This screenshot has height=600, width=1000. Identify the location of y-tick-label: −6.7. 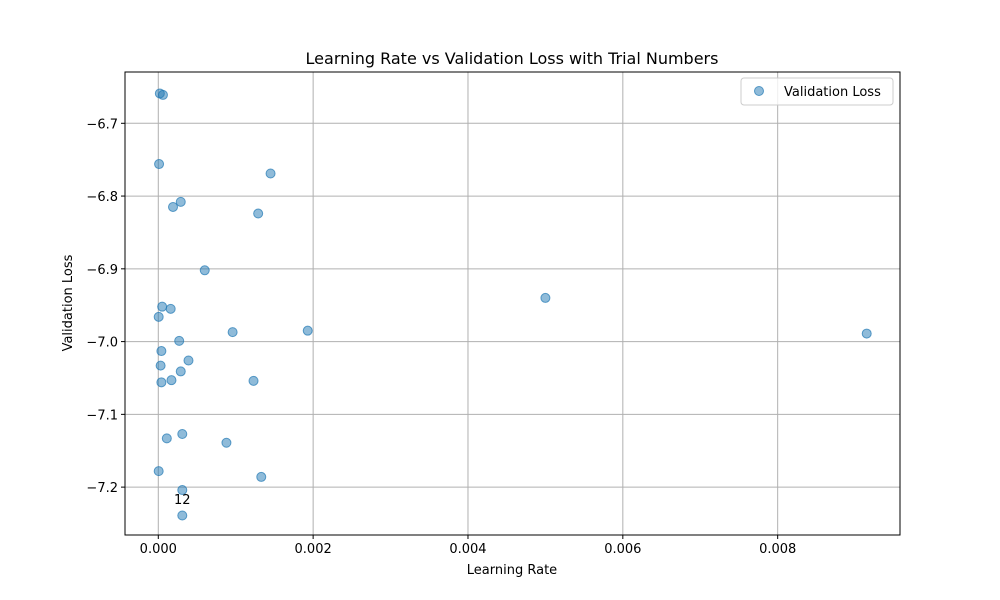
(102, 124).